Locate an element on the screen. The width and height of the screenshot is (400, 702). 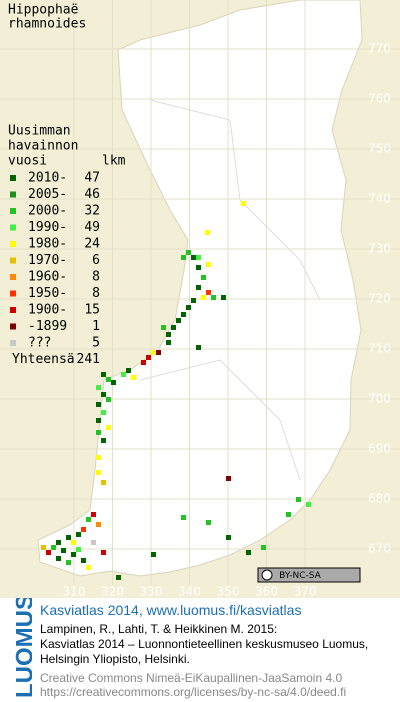
legend-label: 1990- is located at coordinates (47, 227).